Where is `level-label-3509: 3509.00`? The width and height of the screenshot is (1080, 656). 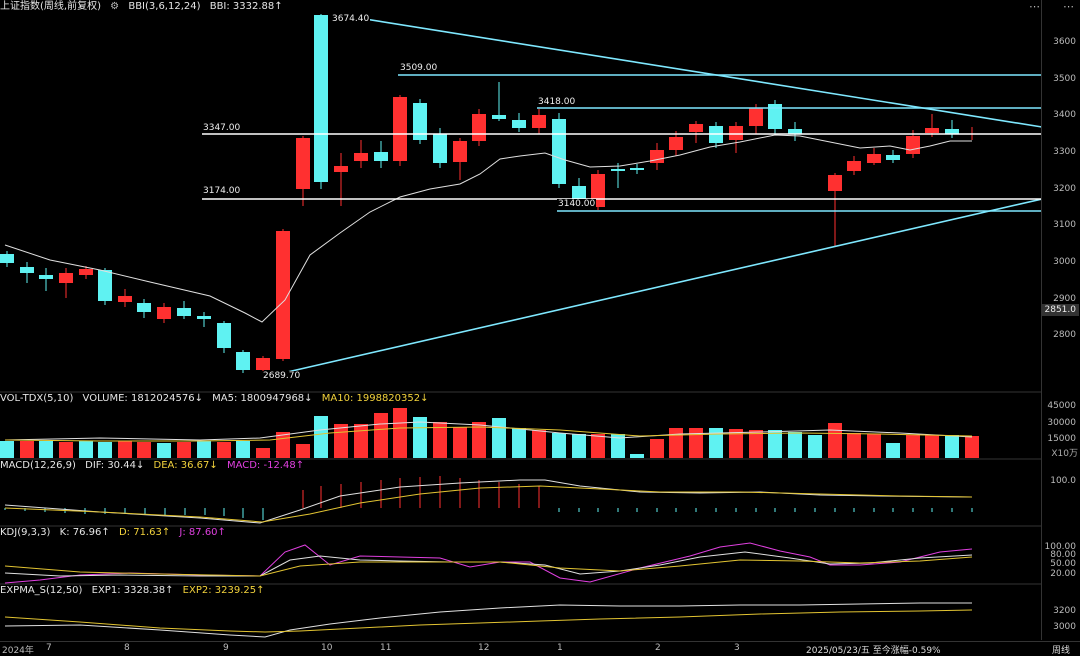
level-label-3509: 3509.00 is located at coordinates (419, 68).